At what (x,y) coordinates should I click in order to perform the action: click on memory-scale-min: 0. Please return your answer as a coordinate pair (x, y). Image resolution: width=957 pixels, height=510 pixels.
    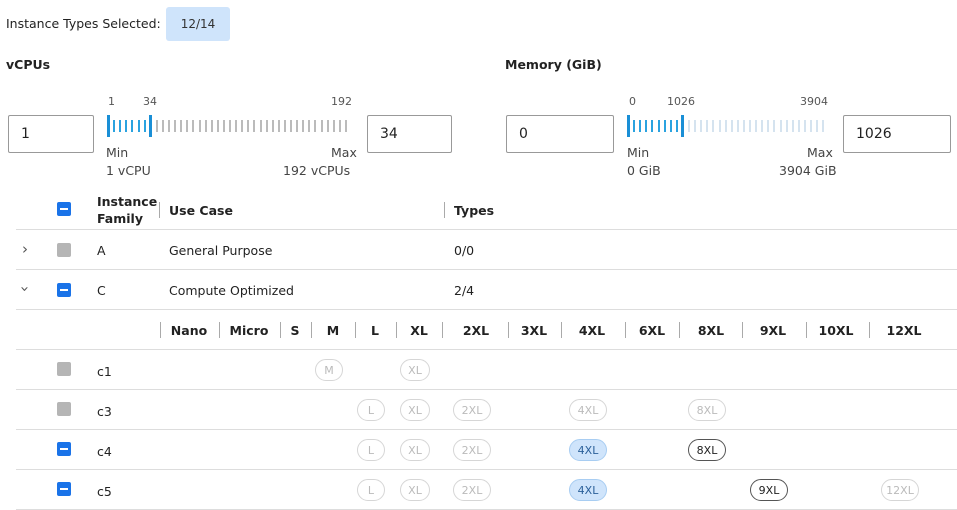
    Looking at the image, I should click on (632, 101).